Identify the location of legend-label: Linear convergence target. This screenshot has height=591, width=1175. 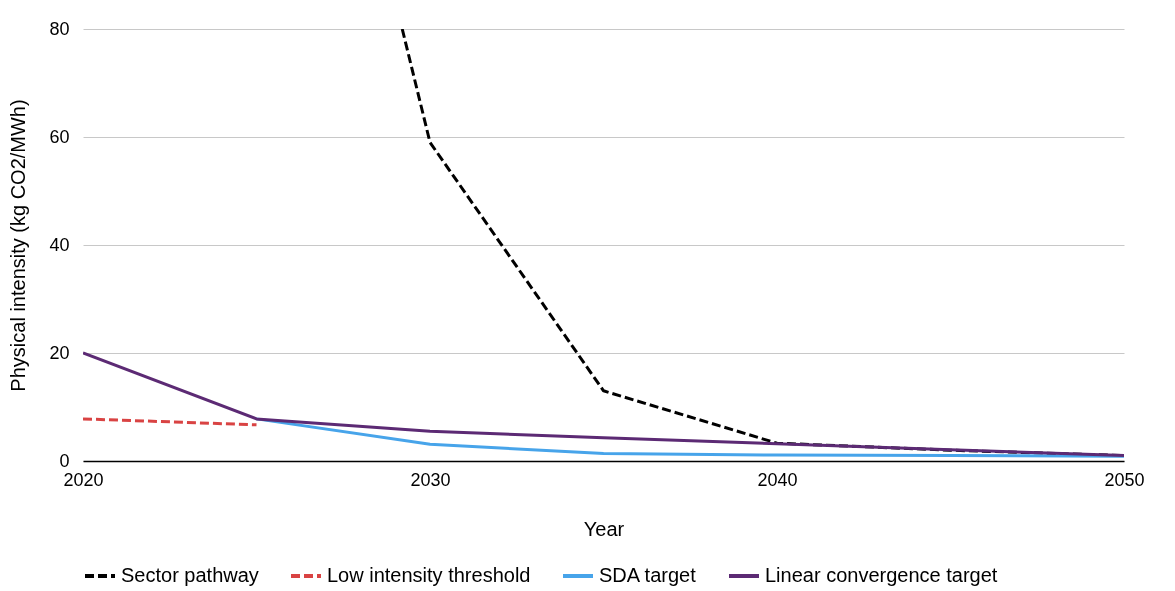
(881, 575).